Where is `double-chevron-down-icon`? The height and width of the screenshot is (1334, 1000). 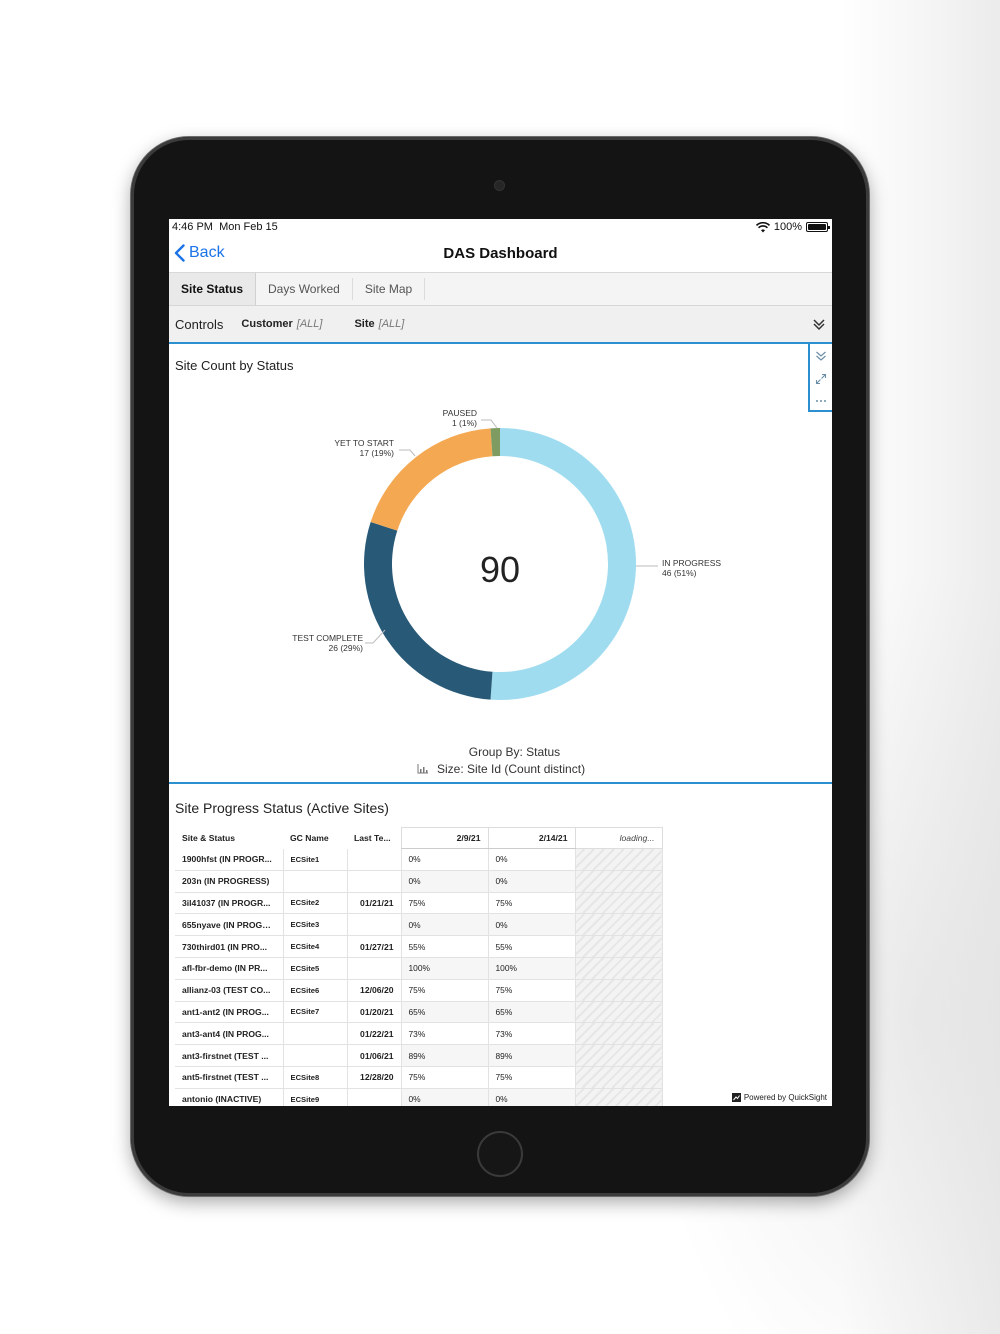
double-chevron-down-icon is located at coordinates (819, 324).